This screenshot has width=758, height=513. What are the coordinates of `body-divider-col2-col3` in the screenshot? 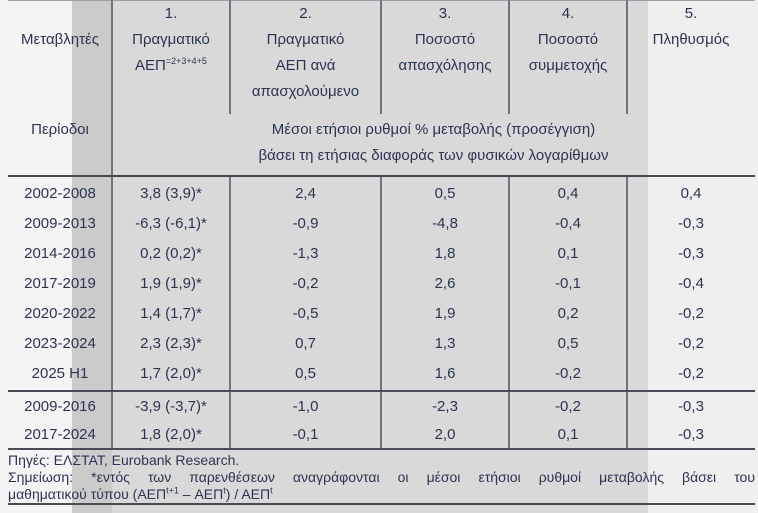 It's located at (381, 312).